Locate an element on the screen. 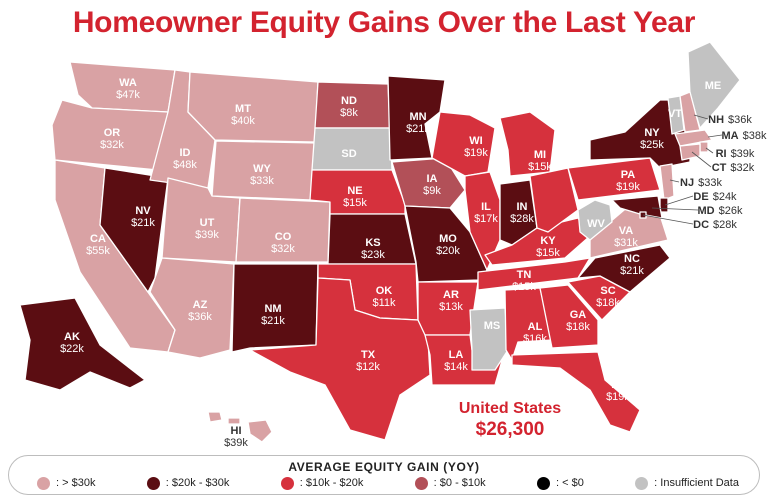 The width and height of the screenshot is (768, 500). state-fl is located at coordinates (576, 392).